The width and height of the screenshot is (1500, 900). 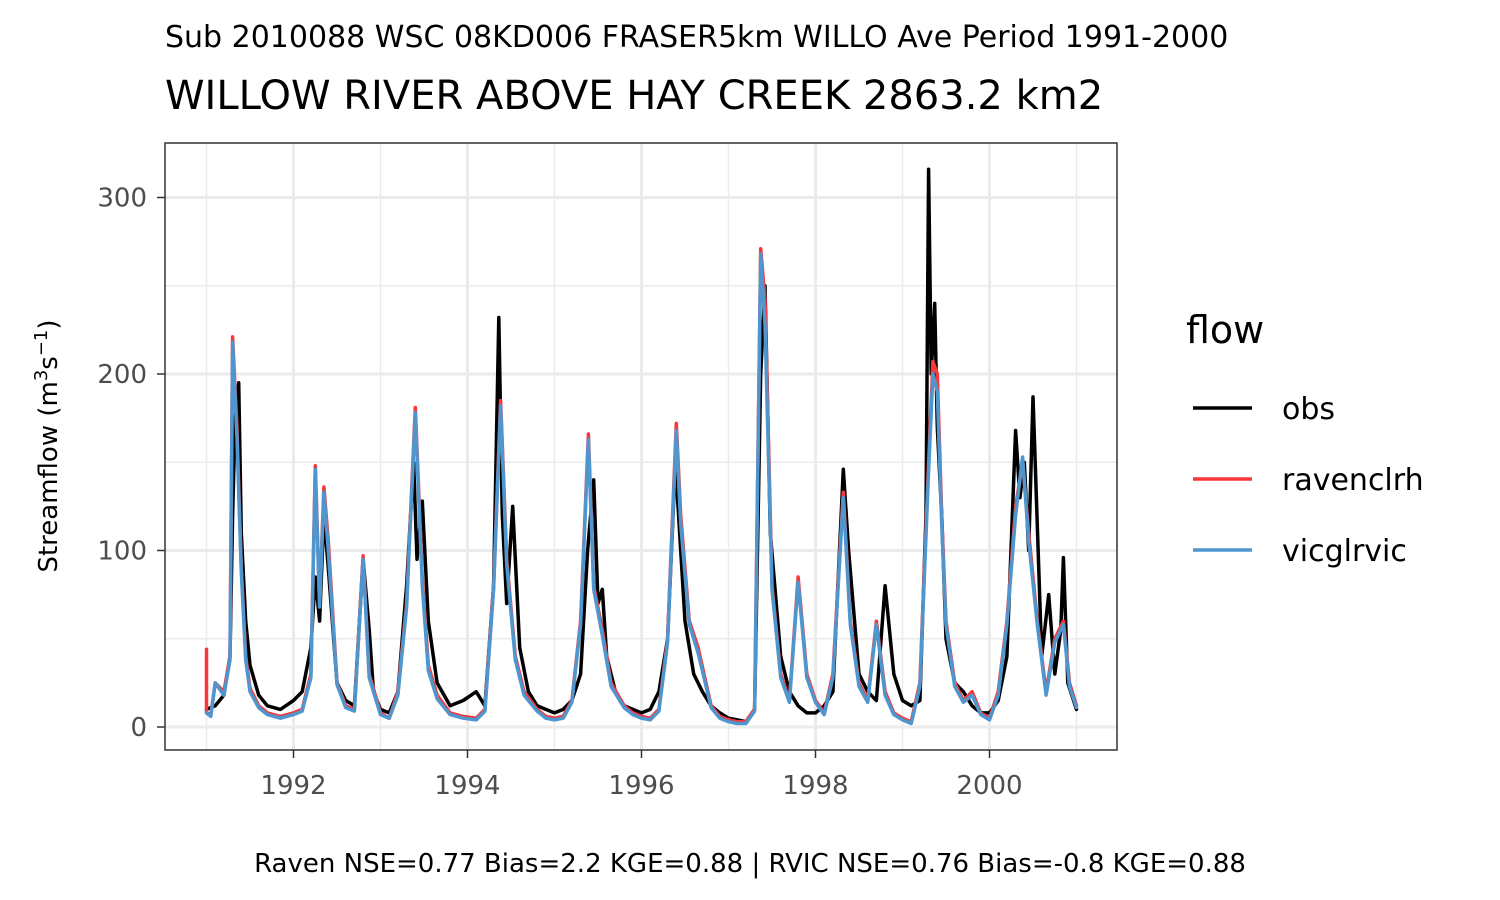 I want to click on x-tick-label: 1992, so click(x=293, y=786).